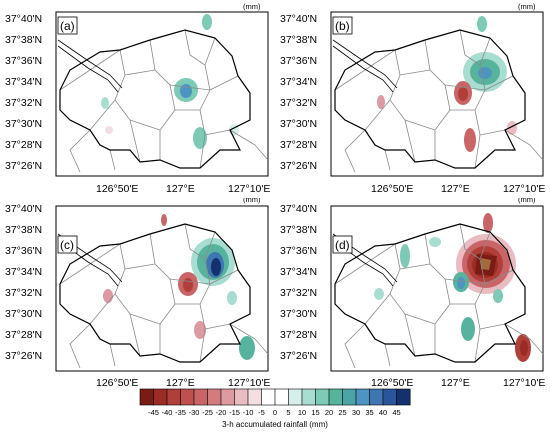 This screenshot has width=550, height=435. What do you see at coordinates (221, 412) in the screenshot?
I see `colorbar-tick-label: -20` at bounding box center [221, 412].